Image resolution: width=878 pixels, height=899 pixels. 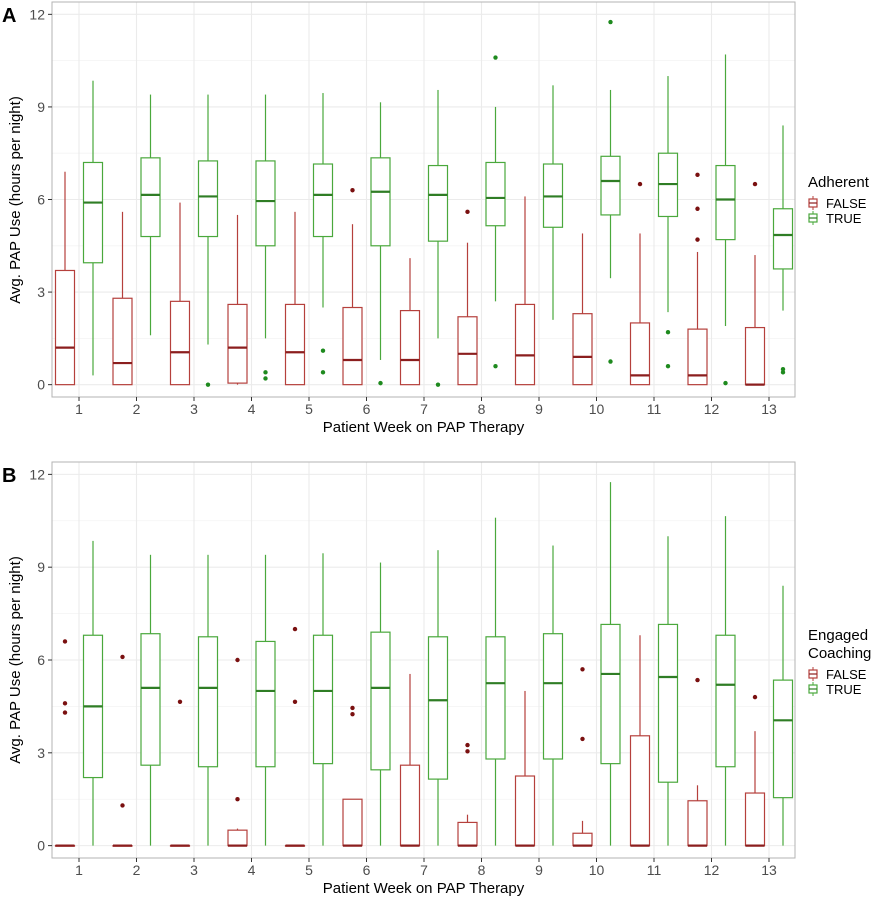 What do you see at coordinates (839, 182) in the screenshot?
I see `legend-title: Adherent` at bounding box center [839, 182].